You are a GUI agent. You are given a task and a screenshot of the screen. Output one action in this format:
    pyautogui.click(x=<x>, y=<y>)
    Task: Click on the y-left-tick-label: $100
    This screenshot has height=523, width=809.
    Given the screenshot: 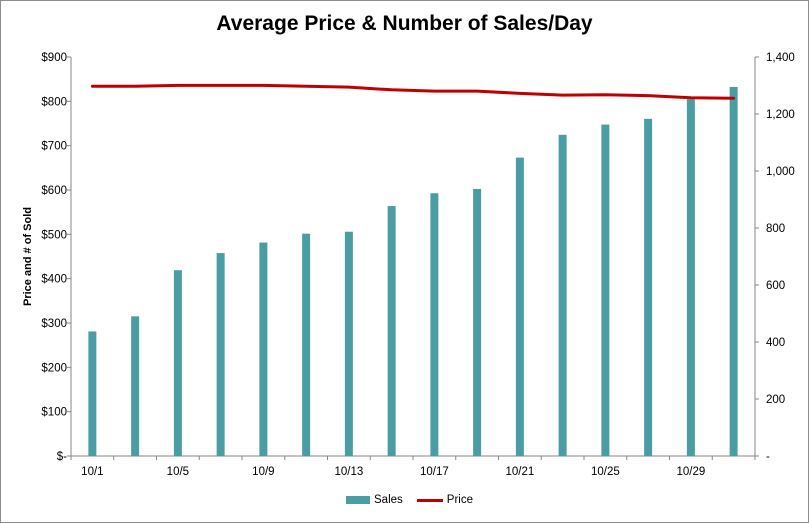 What is the action you would take?
    pyautogui.click(x=54, y=413)
    